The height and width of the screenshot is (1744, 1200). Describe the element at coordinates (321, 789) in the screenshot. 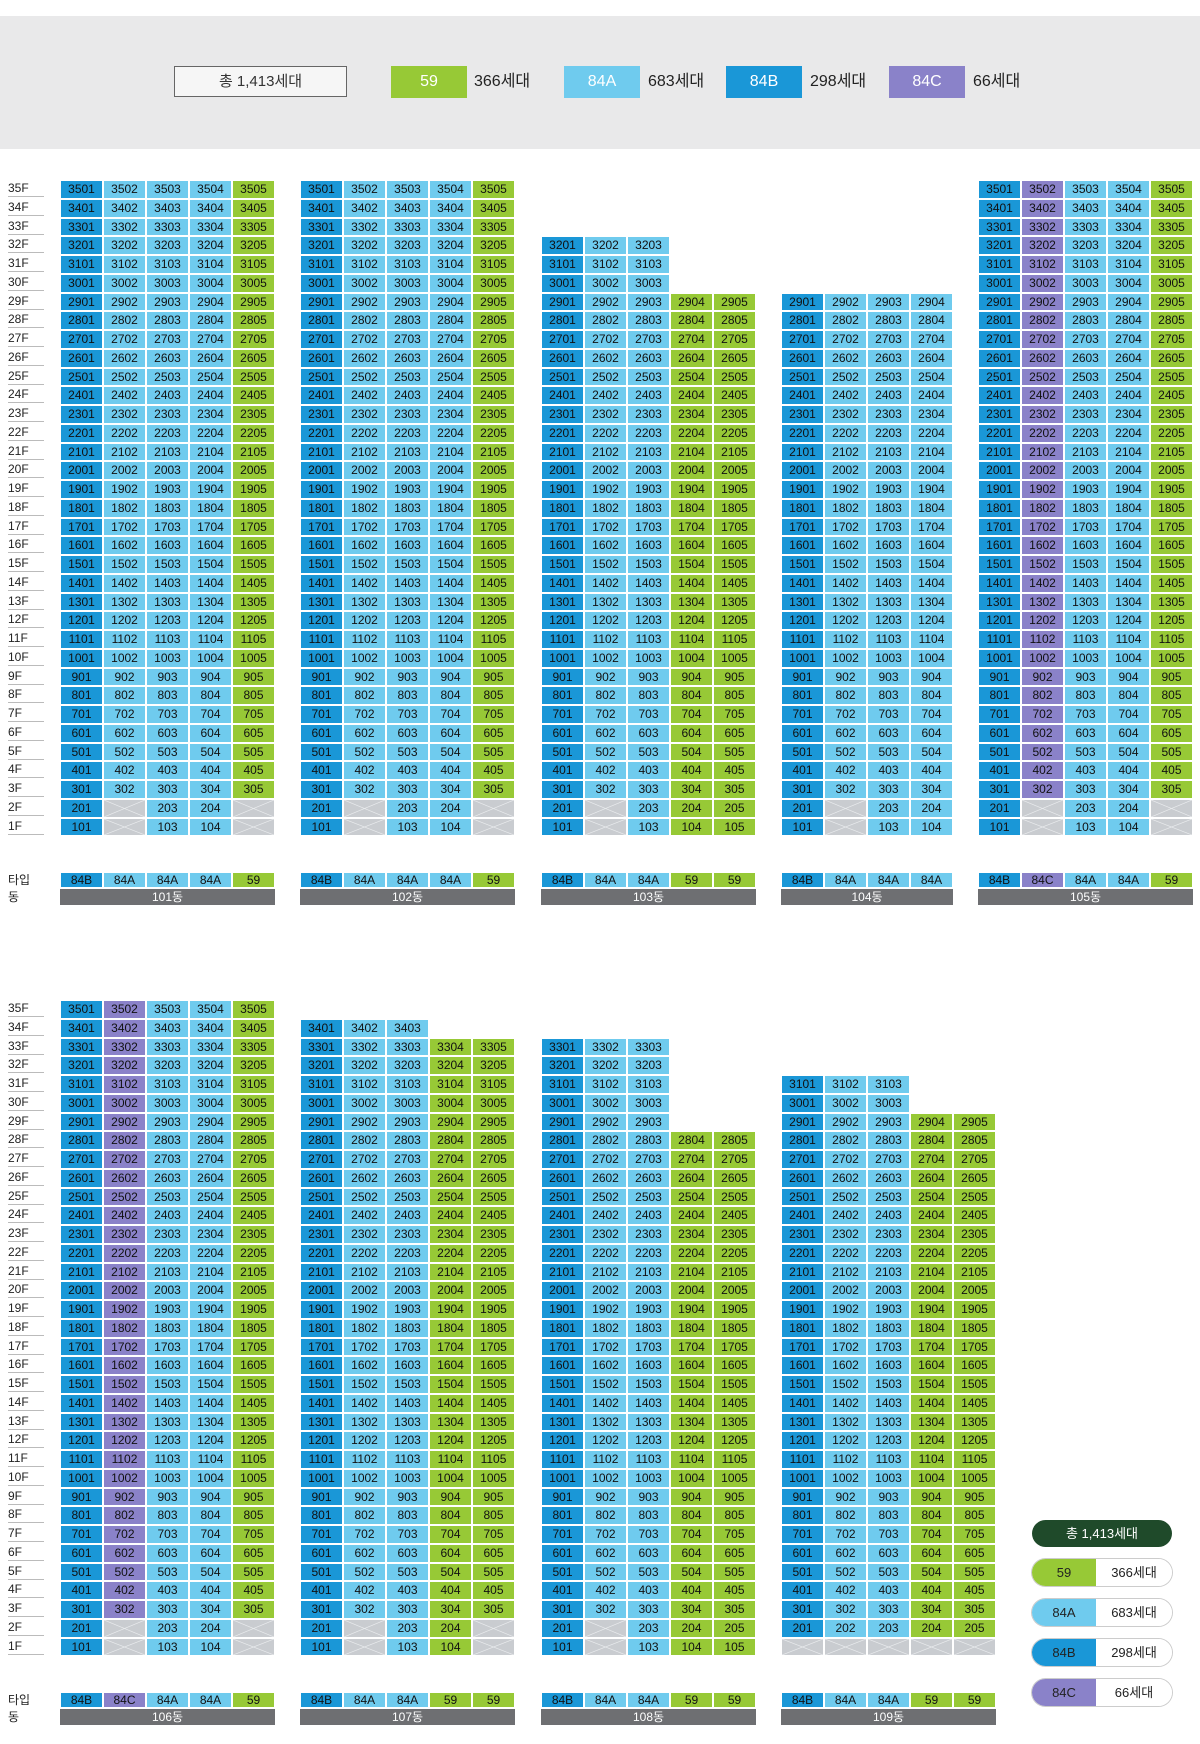

I see `unit-cell: 301` at that location.